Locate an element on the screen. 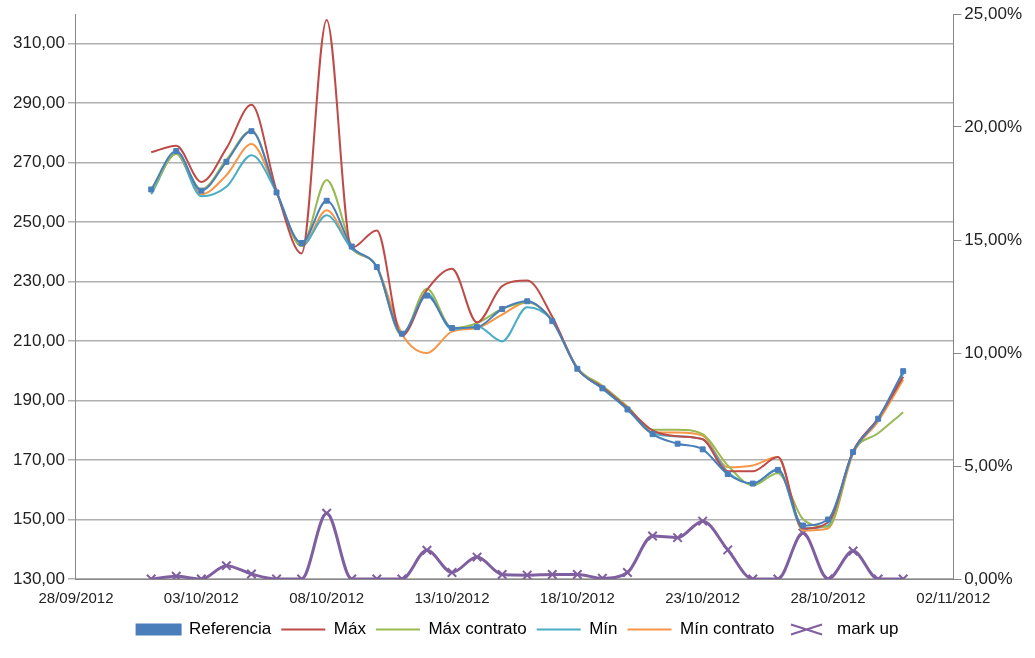 The image size is (1035, 658). y2-tick-label: 0,00% is located at coordinates (988, 578).